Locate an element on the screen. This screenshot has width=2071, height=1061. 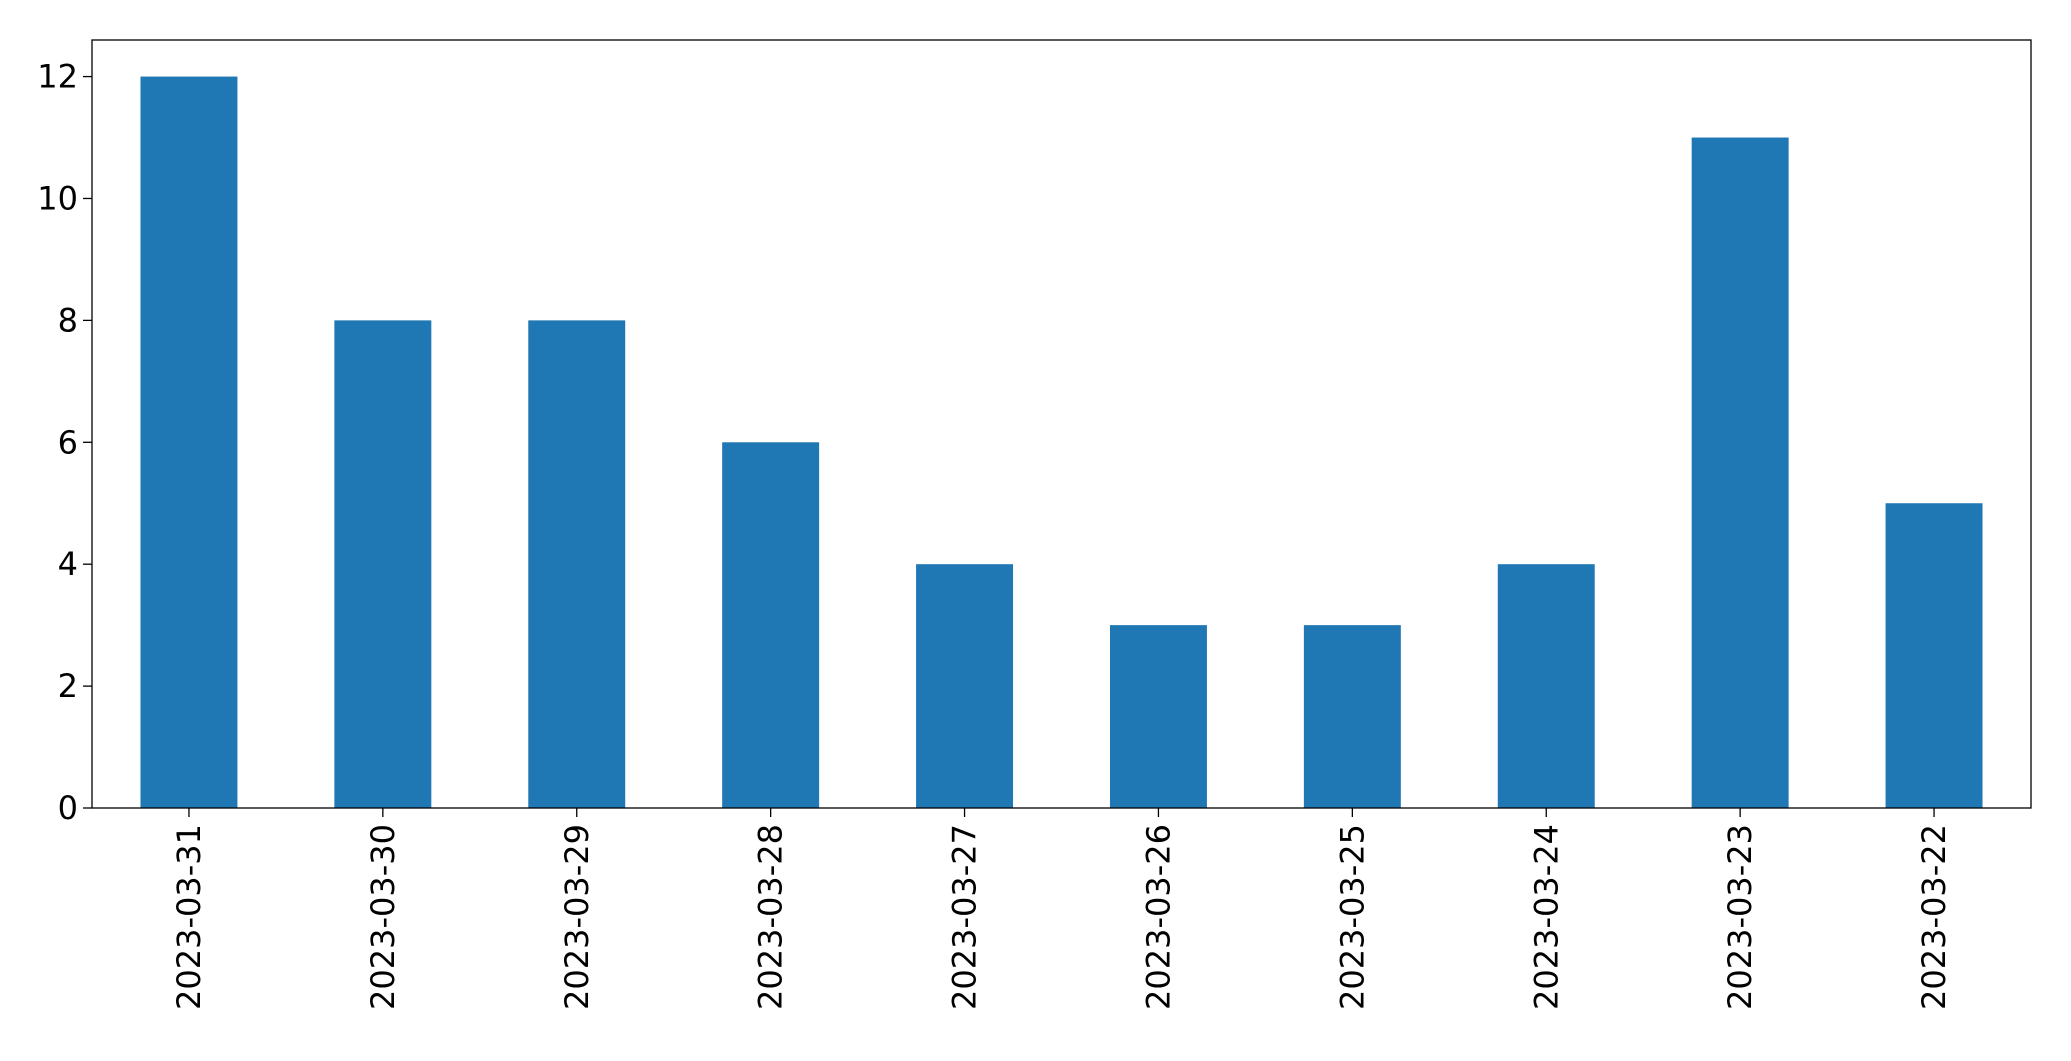
x-tick-label: 2023-03-24 is located at coordinates (1546, 917).